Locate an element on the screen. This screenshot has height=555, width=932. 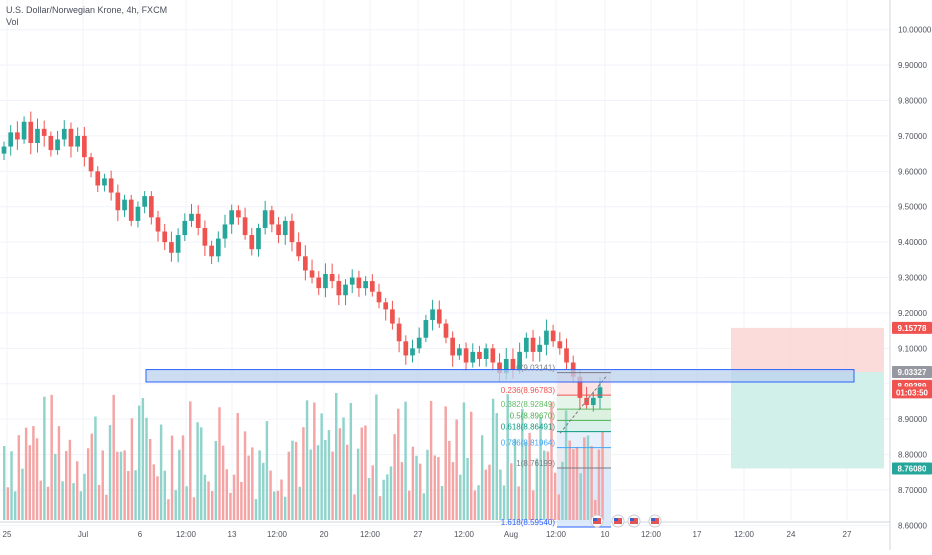
time-axis-label: Jul is located at coordinates (83, 534).